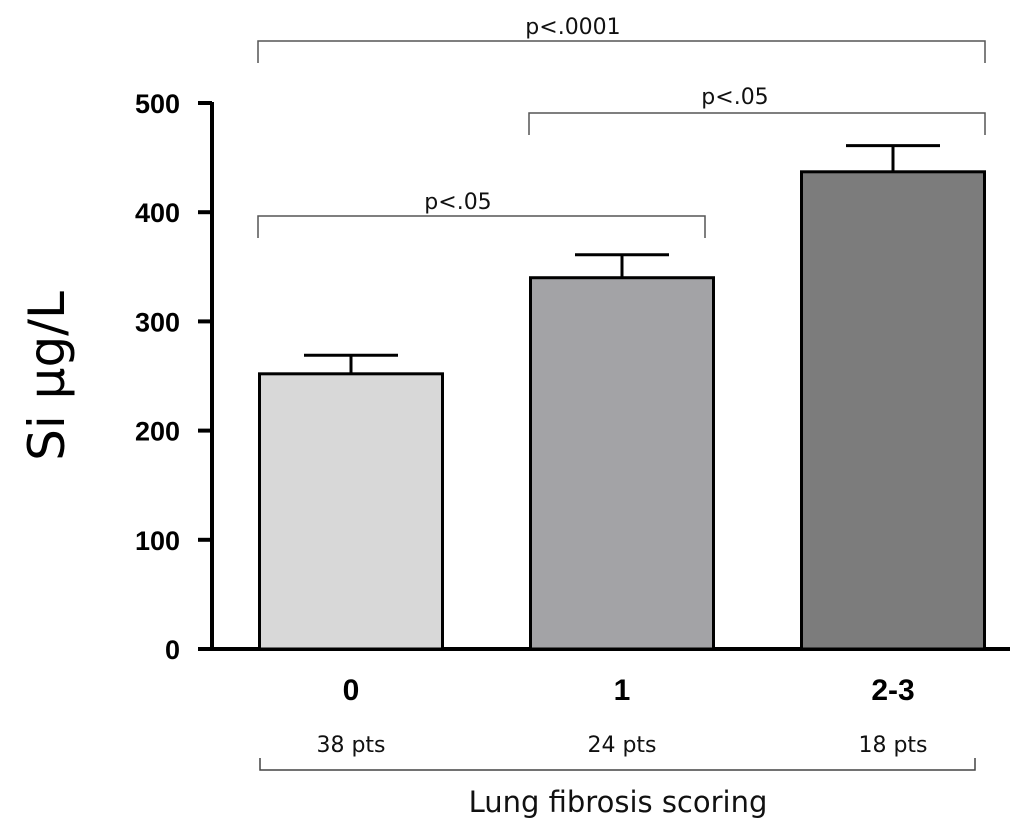  Describe the element at coordinates (617, 764) in the screenshot. I see `x-group-bracket` at that location.